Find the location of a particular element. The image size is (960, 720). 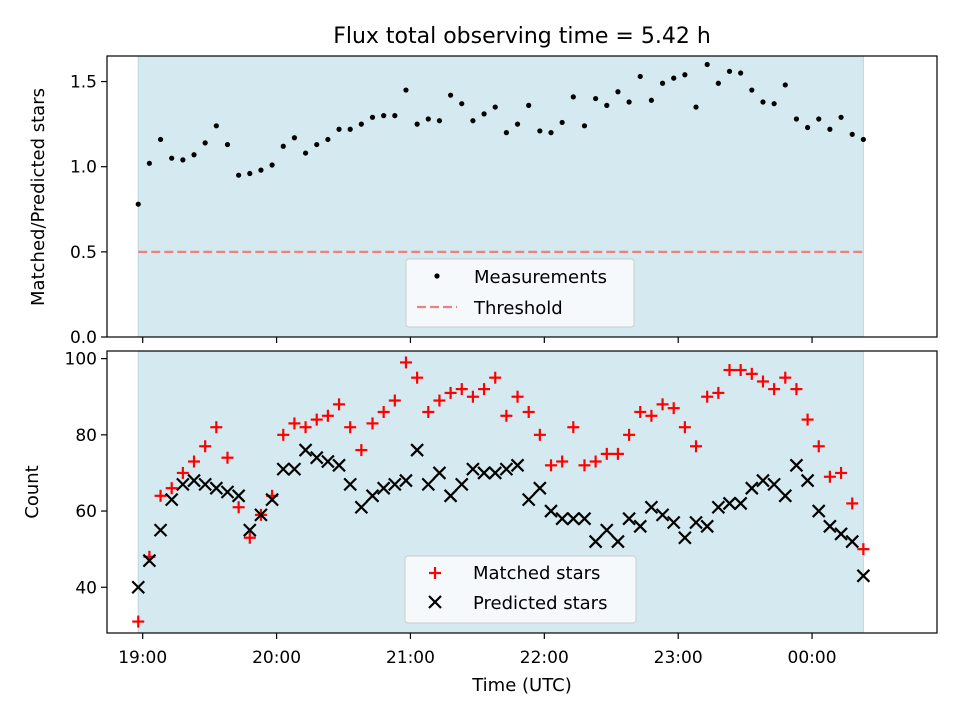

legend-matched-label: Matched stars is located at coordinates (536, 573).